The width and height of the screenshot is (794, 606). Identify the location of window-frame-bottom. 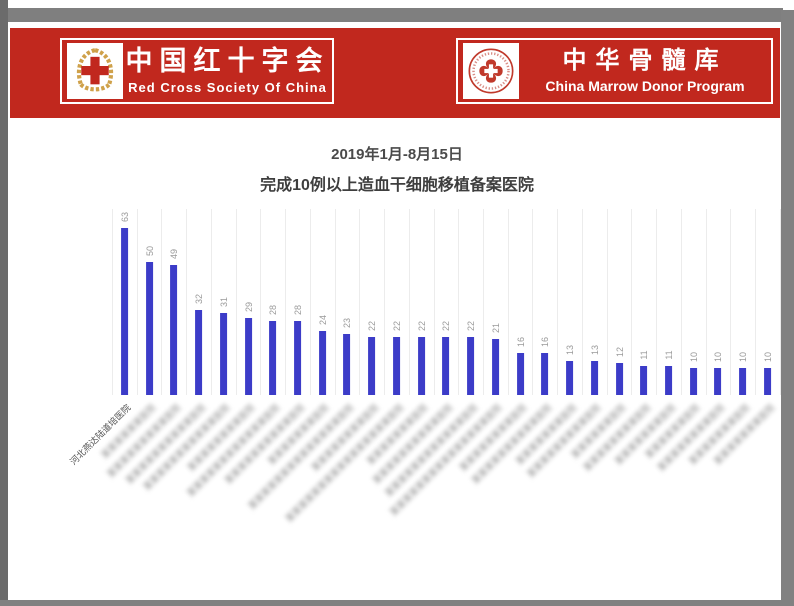
(397, 603).